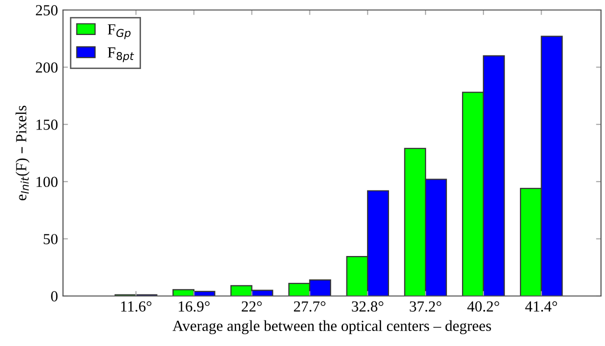  I want to click on y-tick-label: 100, so click(47, 182).